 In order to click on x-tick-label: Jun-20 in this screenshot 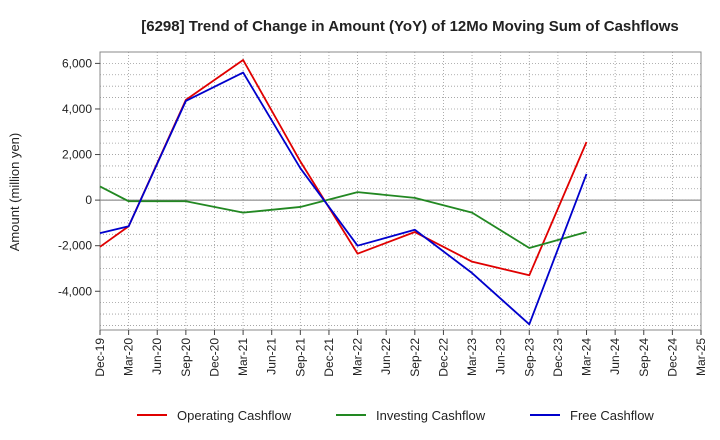, I will do `click(157, 356)`.